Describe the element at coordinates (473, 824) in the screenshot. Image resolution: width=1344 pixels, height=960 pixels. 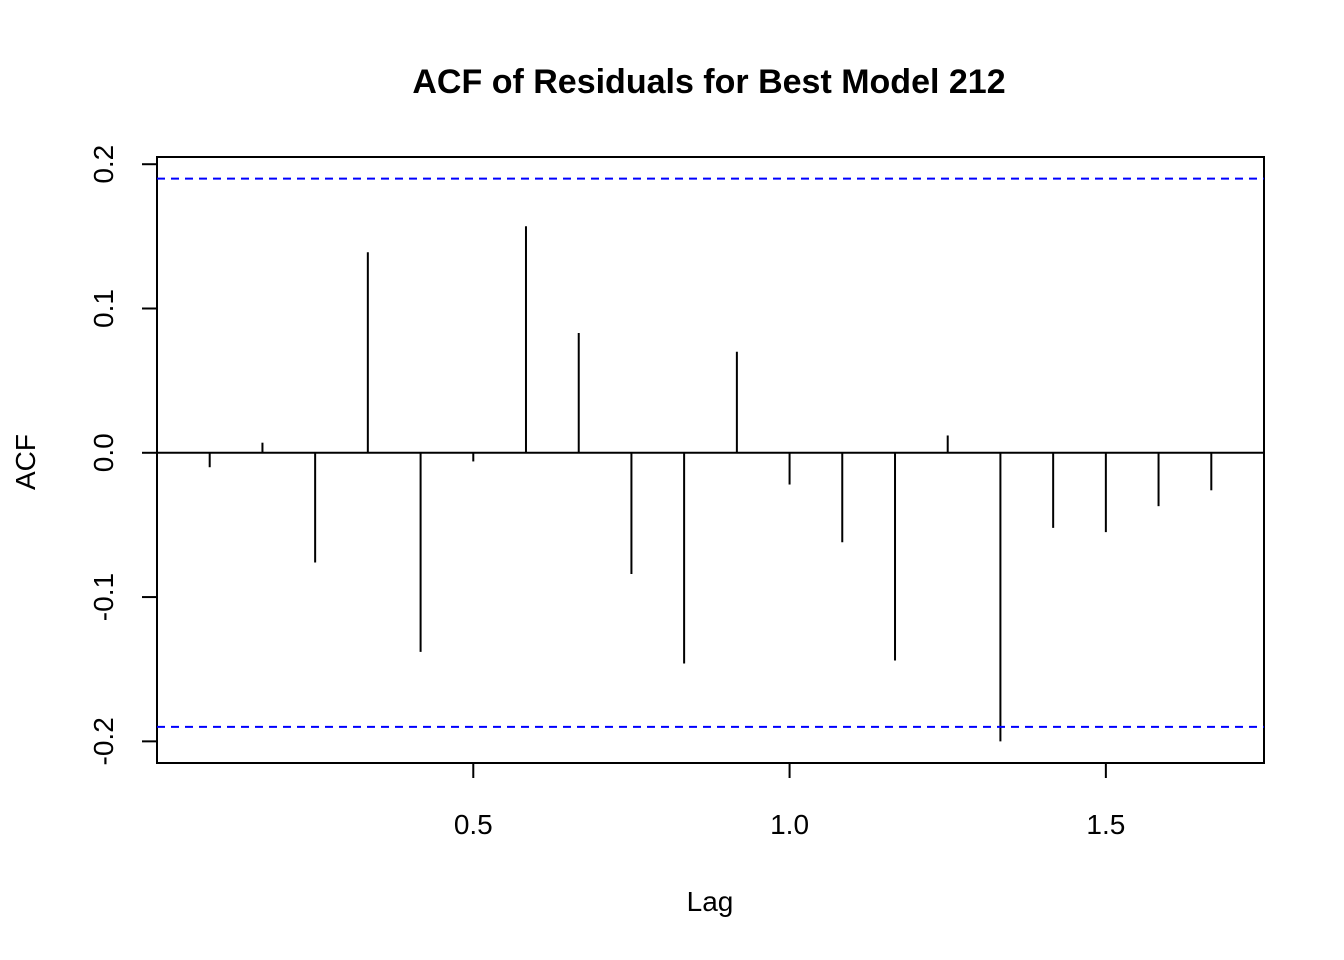
I see `x-tick-label: 0.5` at that location.